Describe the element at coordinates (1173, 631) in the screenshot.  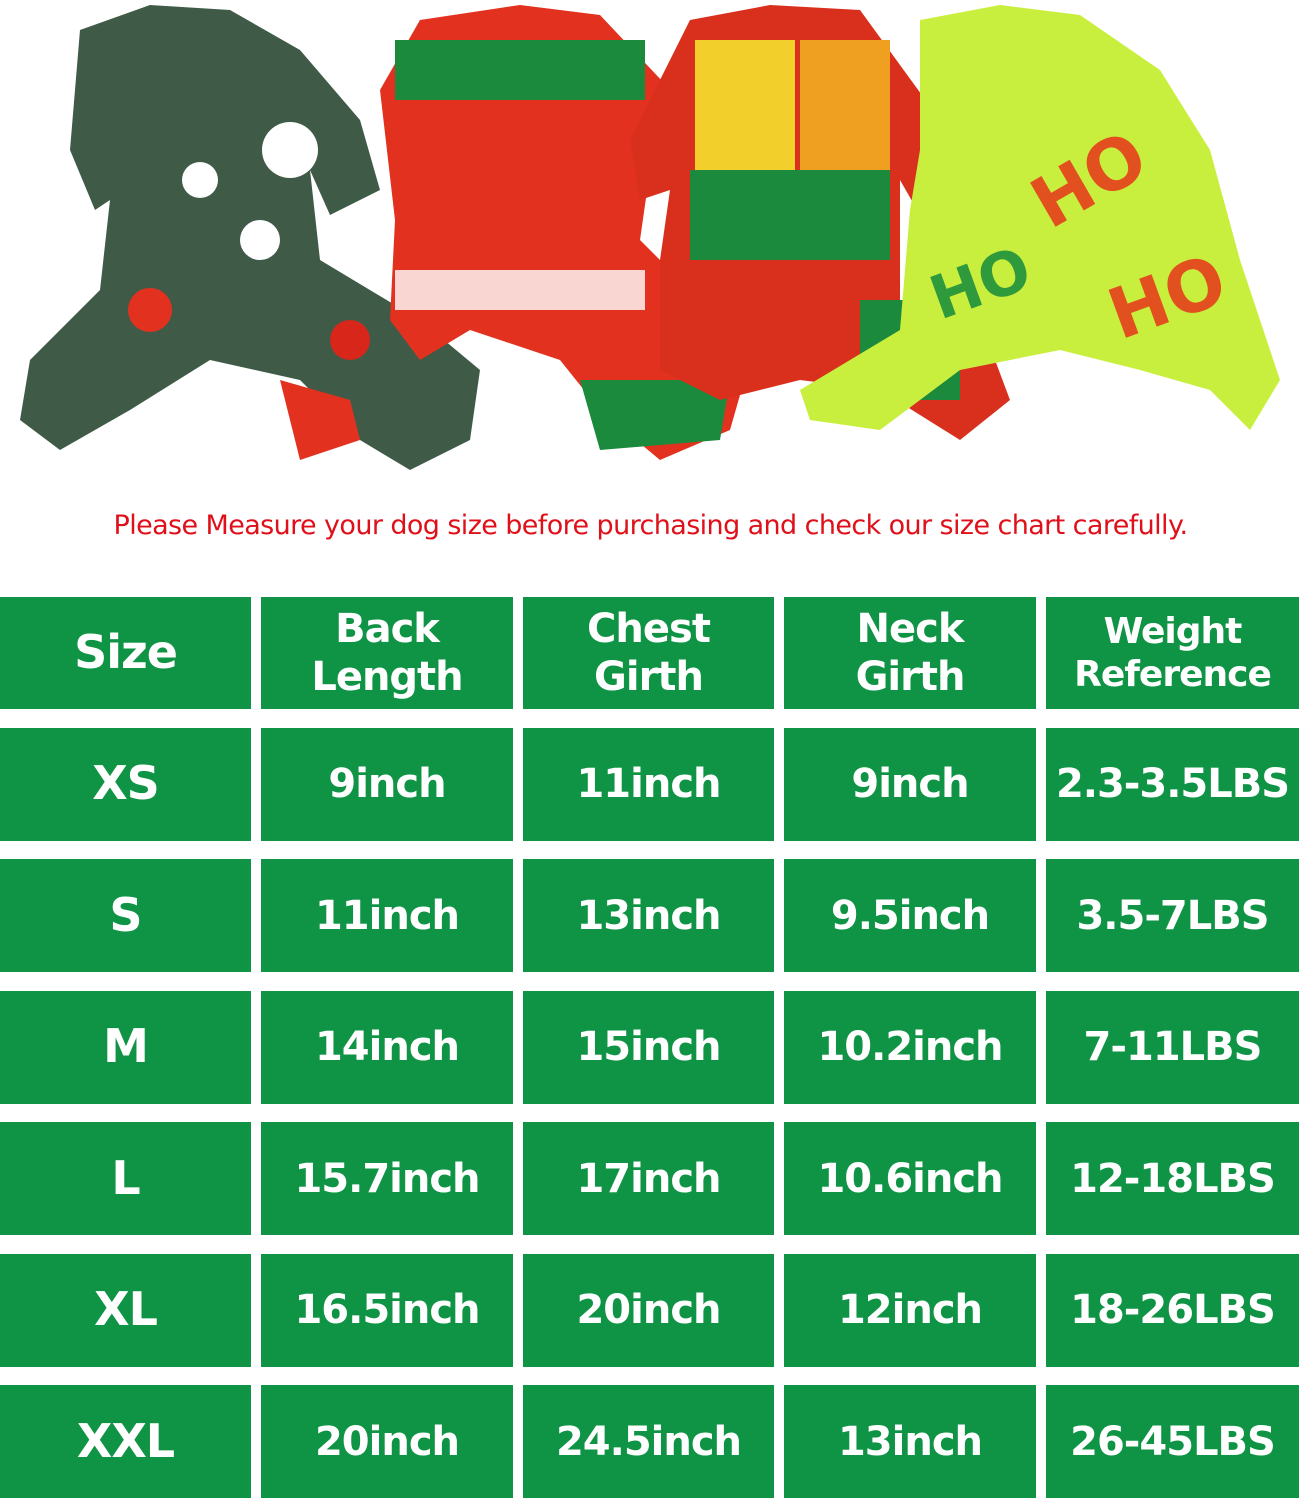
I see `header-text: Weight` at that location.